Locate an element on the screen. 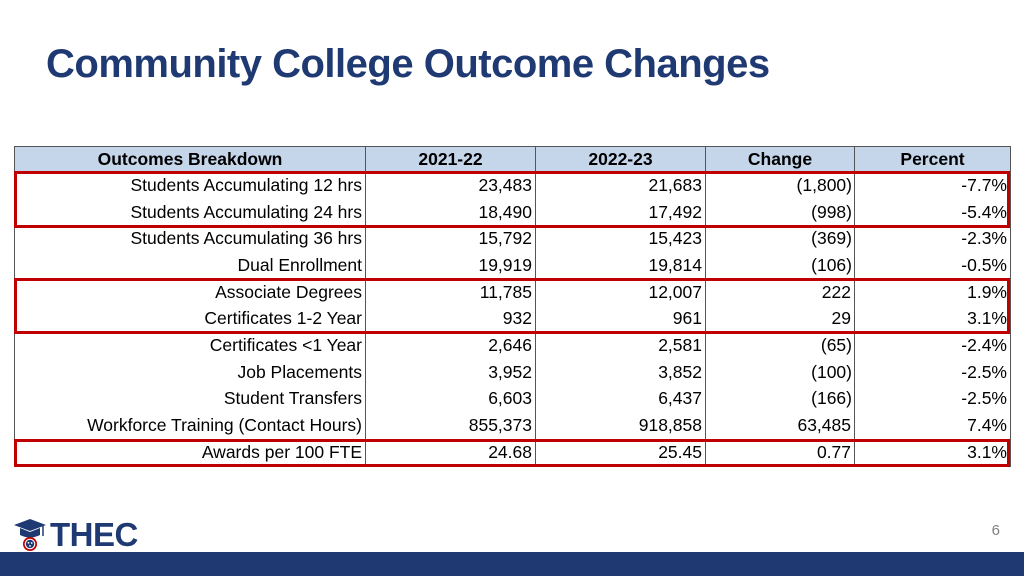 Image resolution: width=1024 pixels, height=576 pixels. value-change: (100) is located at coordinates (780, 372).